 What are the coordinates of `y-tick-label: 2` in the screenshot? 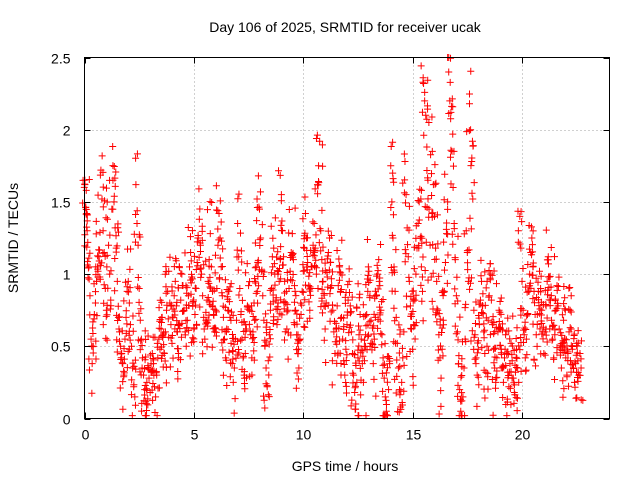 It's located at (67, 131).